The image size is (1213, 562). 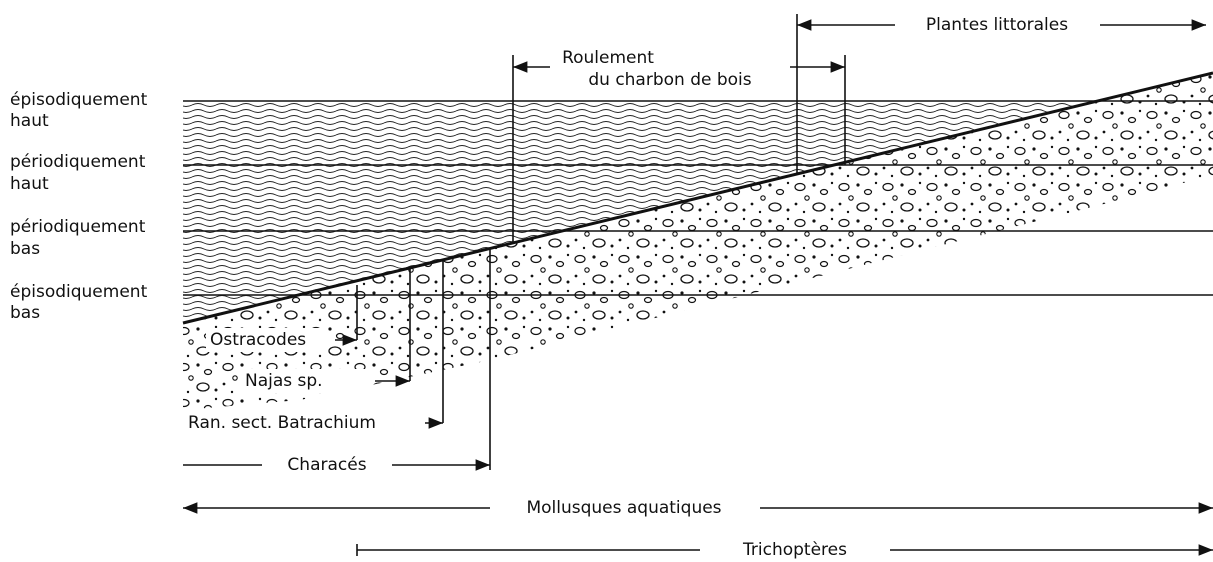 I want to click on zone-label: Trichoptères, so click(x=794, y=550).